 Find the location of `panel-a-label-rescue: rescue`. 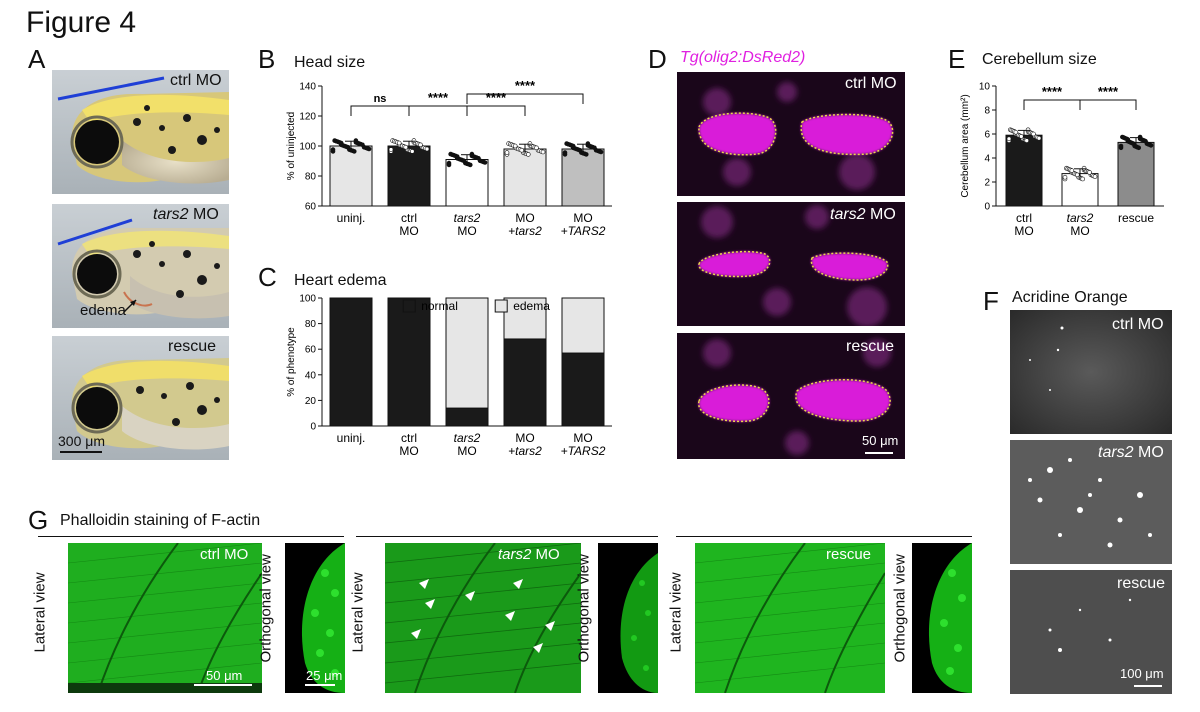

panel-a-label-rescue: rescue is located at coordinates (192, 346).